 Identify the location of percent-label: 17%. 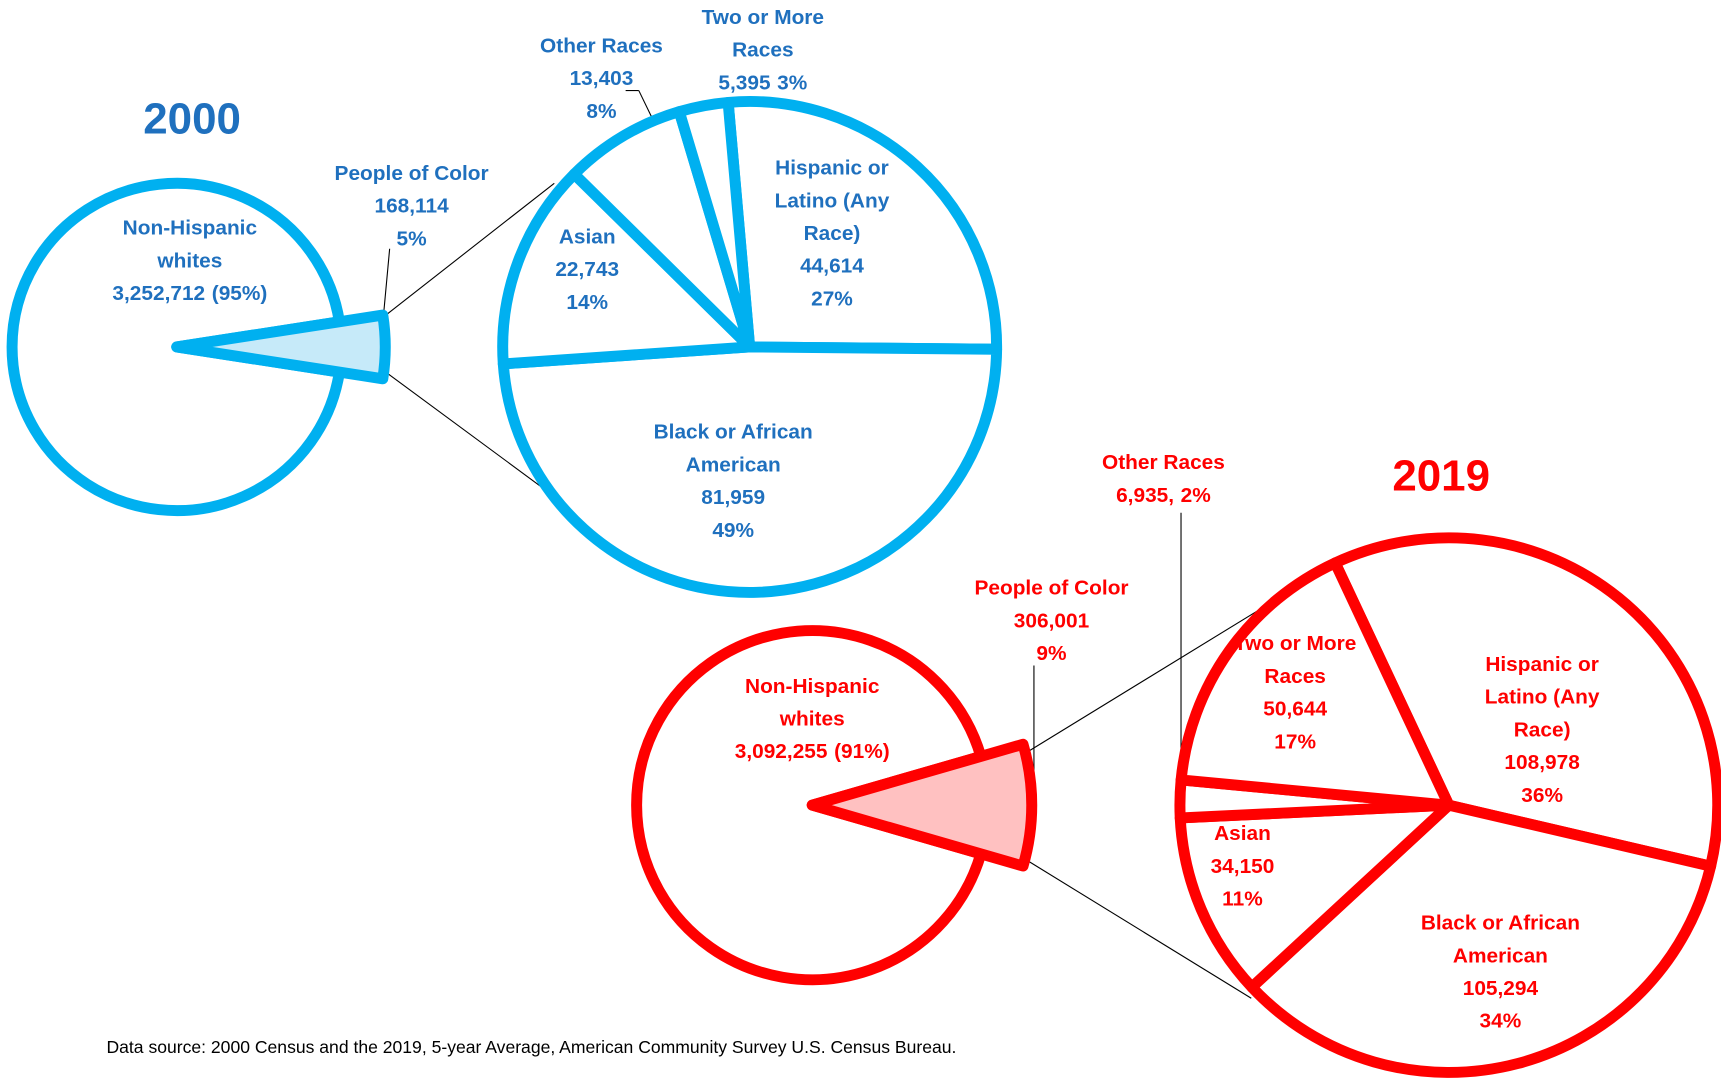
(1295, 742).